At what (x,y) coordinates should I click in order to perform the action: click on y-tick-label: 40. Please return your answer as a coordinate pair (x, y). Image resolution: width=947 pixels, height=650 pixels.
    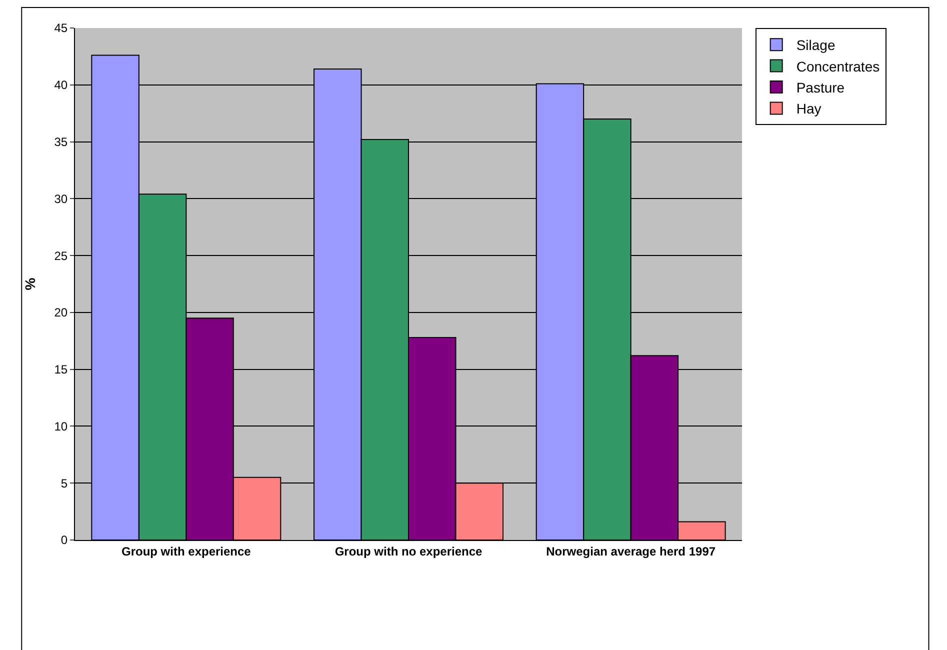
    Looking at the image, I should click on (61, 85).